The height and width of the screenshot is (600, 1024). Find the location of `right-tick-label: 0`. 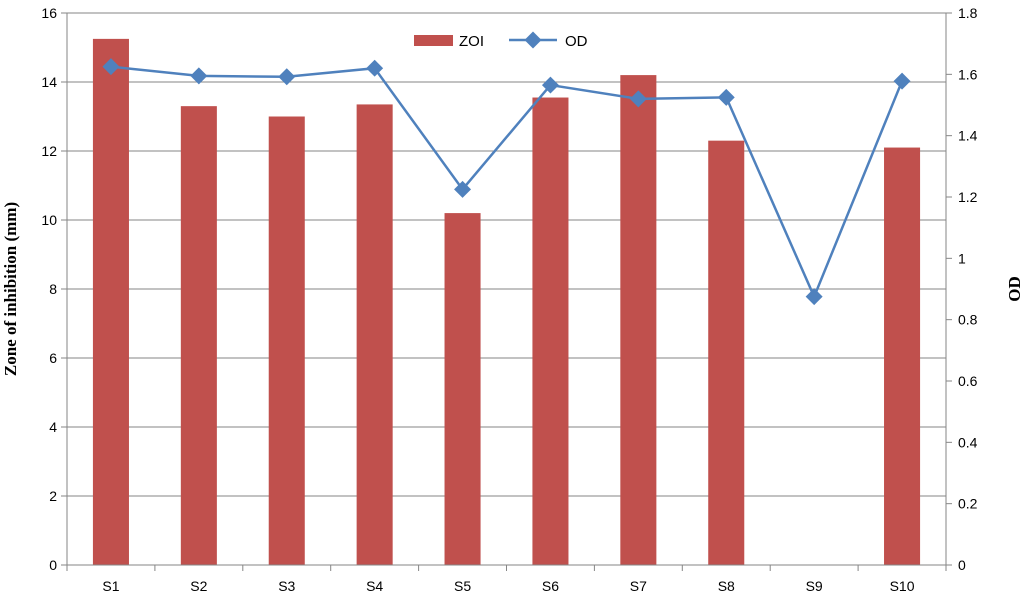

right-tick-label: 0 is located at coordinates (962, 565).